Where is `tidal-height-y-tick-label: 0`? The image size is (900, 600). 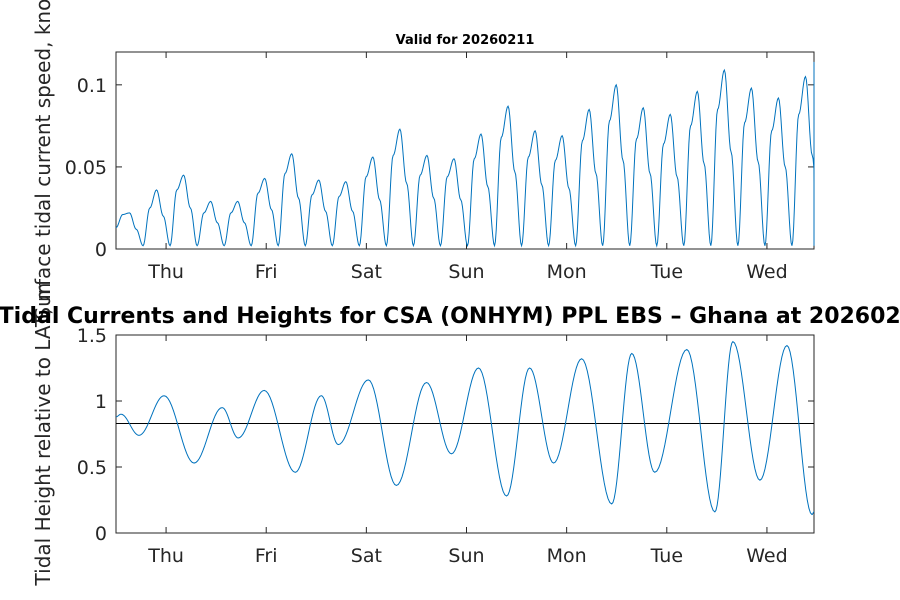
tidal-height-y-tick-label: 0 is located at coordinates (101, 534).